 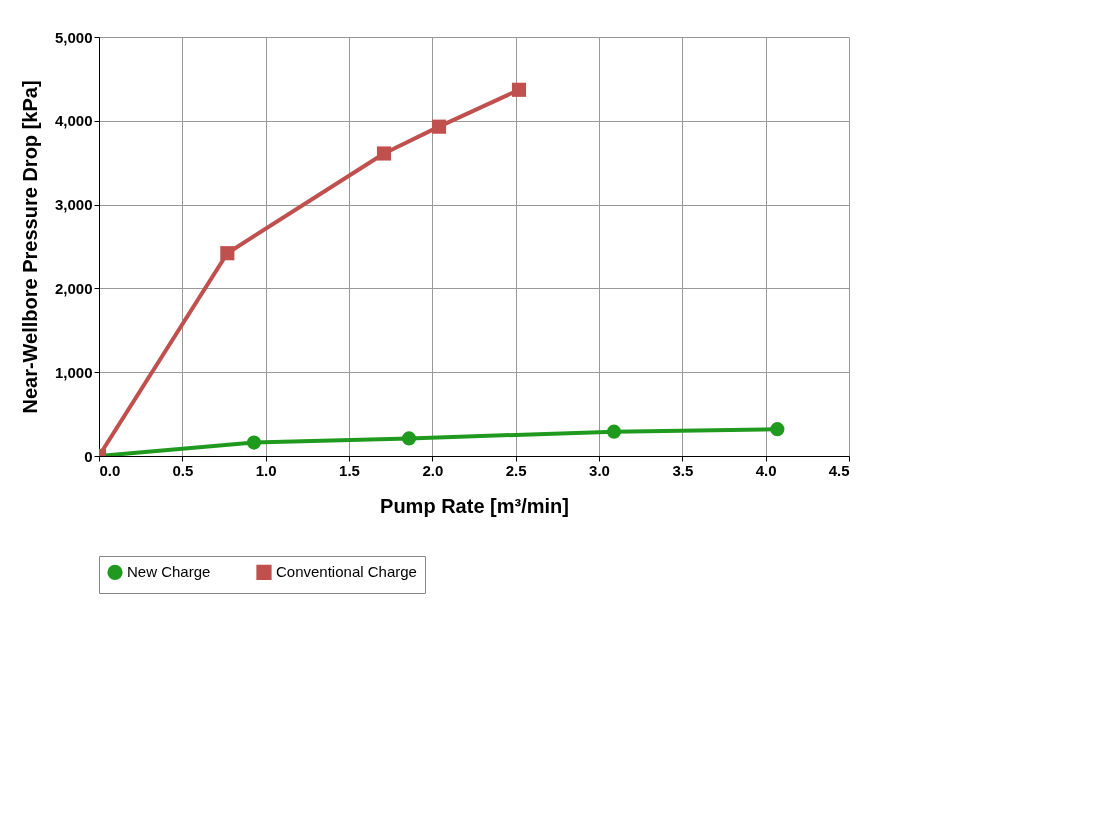 What do you see at coordinates (474, 505) in the screenshot?
I see `x-axis-title: Pump Rate [m³/min]` at bounding box center [474, 505].